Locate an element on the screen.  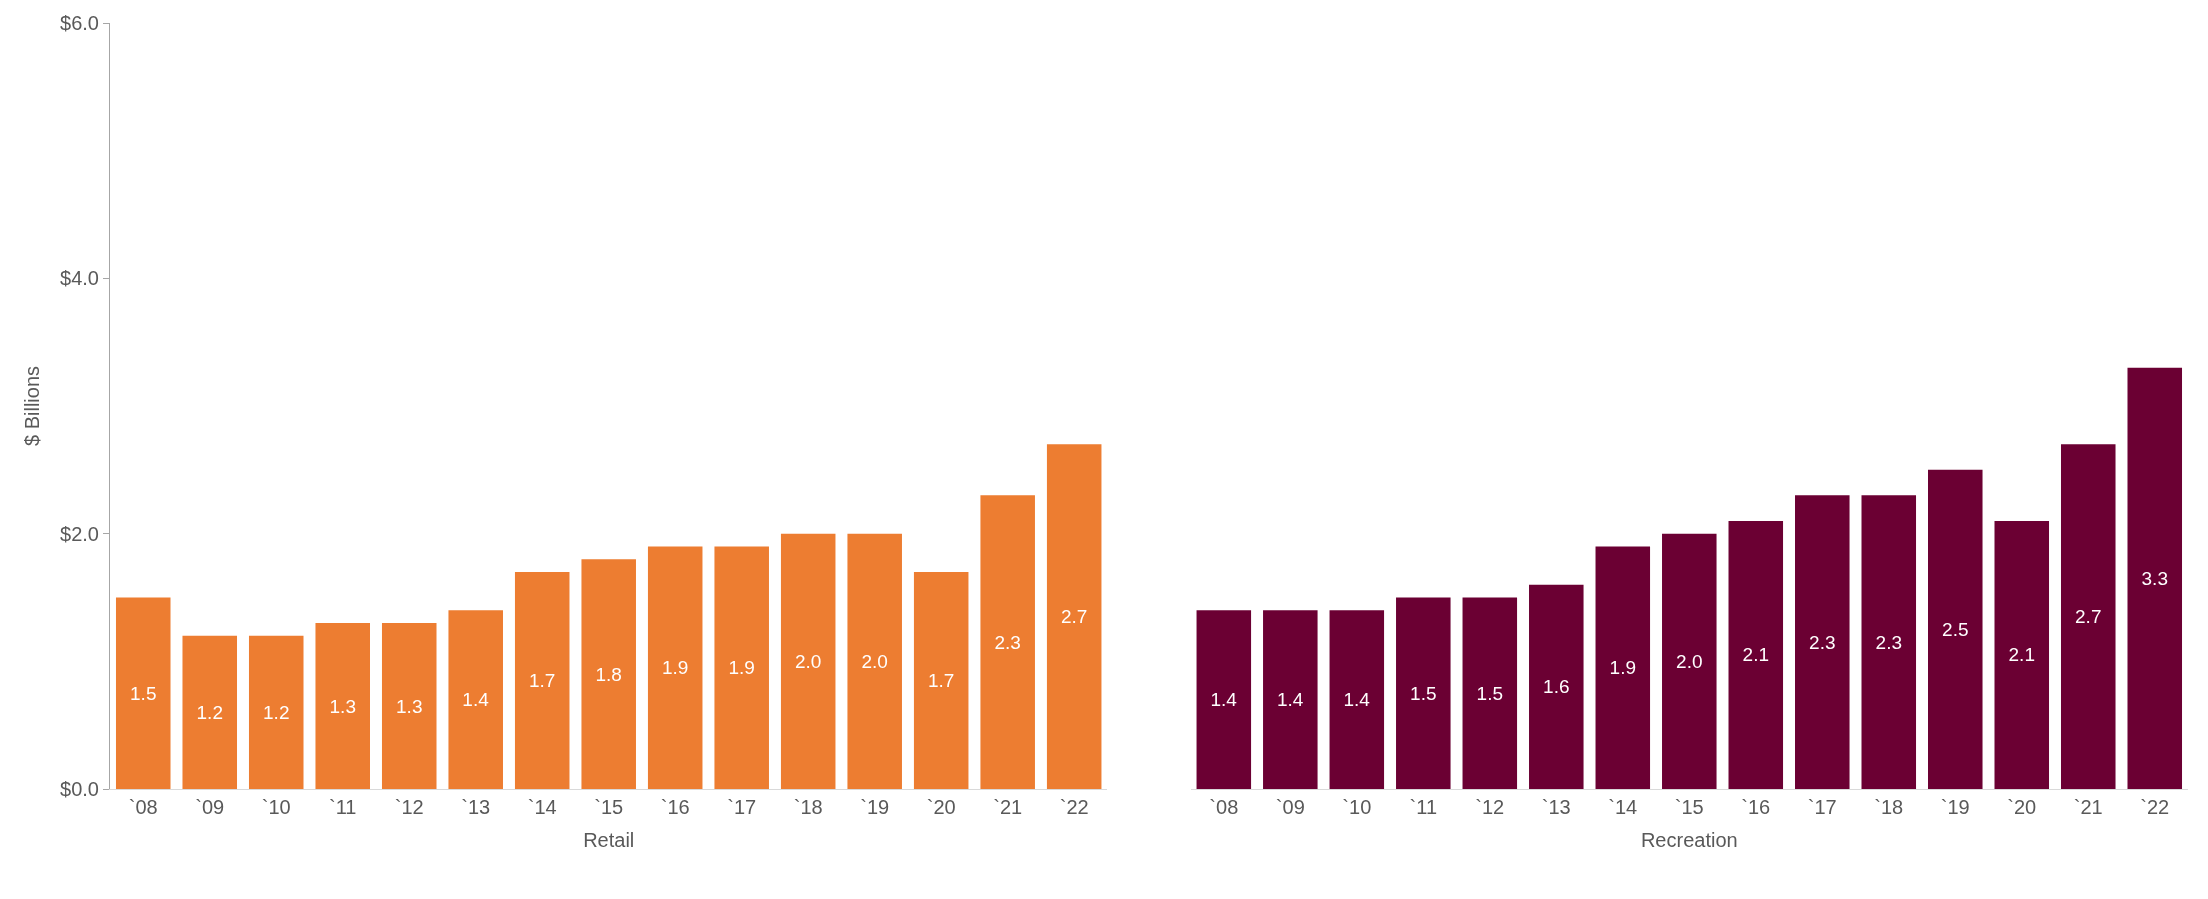
data-label: 1.6 is located at coordinates (1556, 687).